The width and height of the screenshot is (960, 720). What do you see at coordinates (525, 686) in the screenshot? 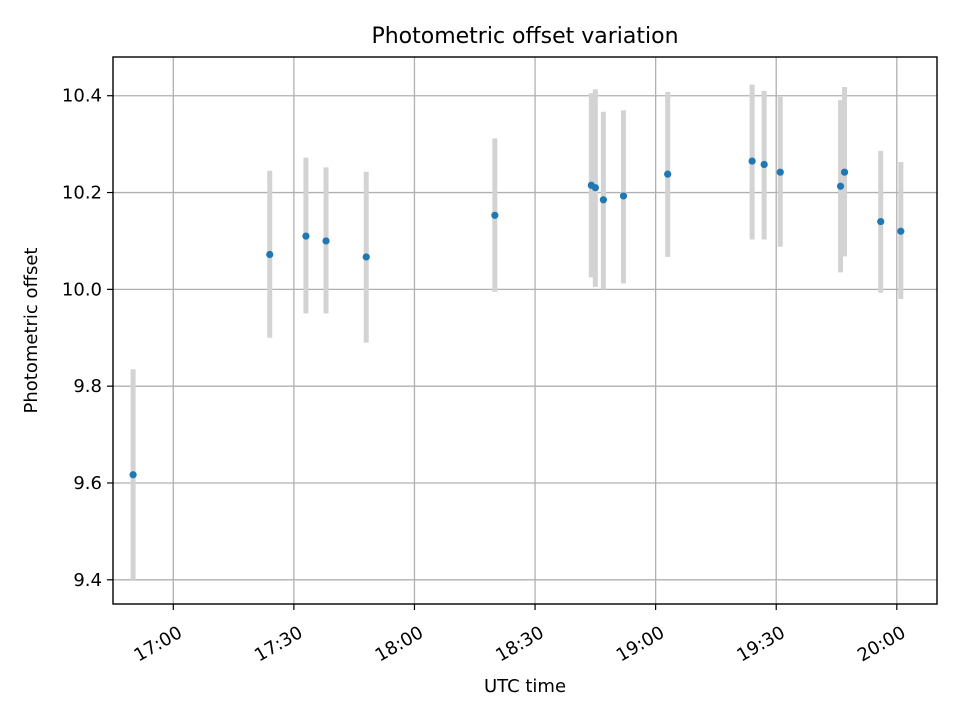
I see `x-axis-label: UTC time` at bounding box center [525, 686].